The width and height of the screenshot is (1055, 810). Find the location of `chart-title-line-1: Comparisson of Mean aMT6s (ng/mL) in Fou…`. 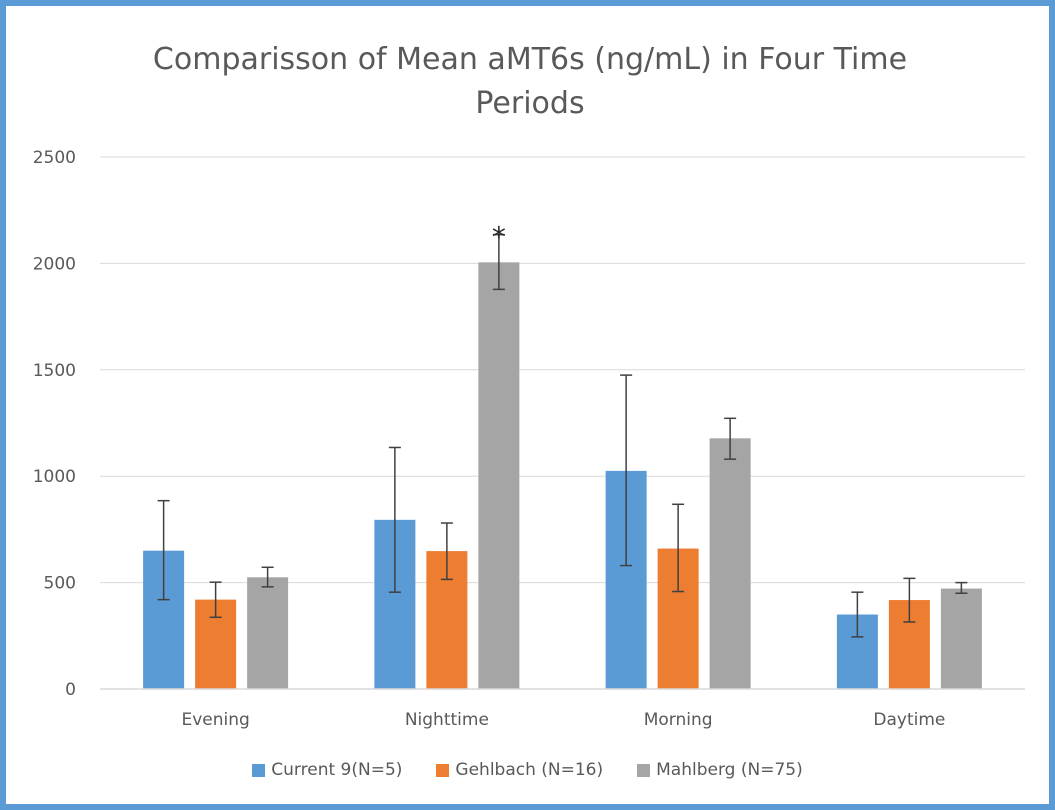

chart-title-line-1: Comparisson of Mean aMT6s (ng/mL) in Fou… is located at coordinates (530, 59).